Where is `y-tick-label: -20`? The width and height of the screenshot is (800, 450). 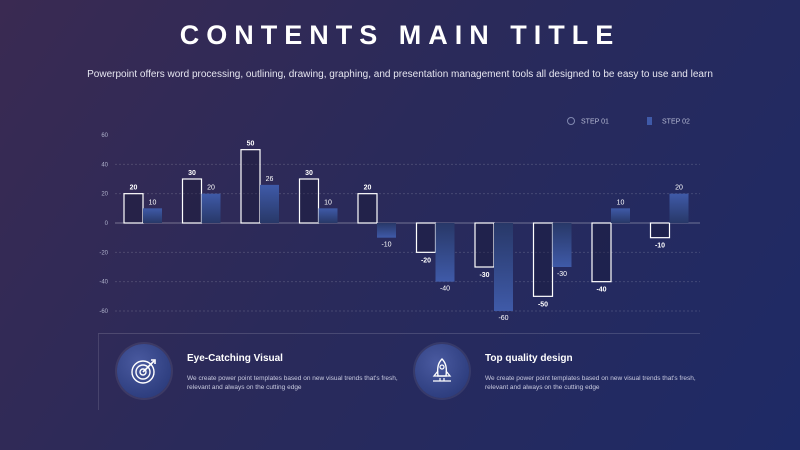
y-tick-label: -20 is located at coordinates (103, 253).